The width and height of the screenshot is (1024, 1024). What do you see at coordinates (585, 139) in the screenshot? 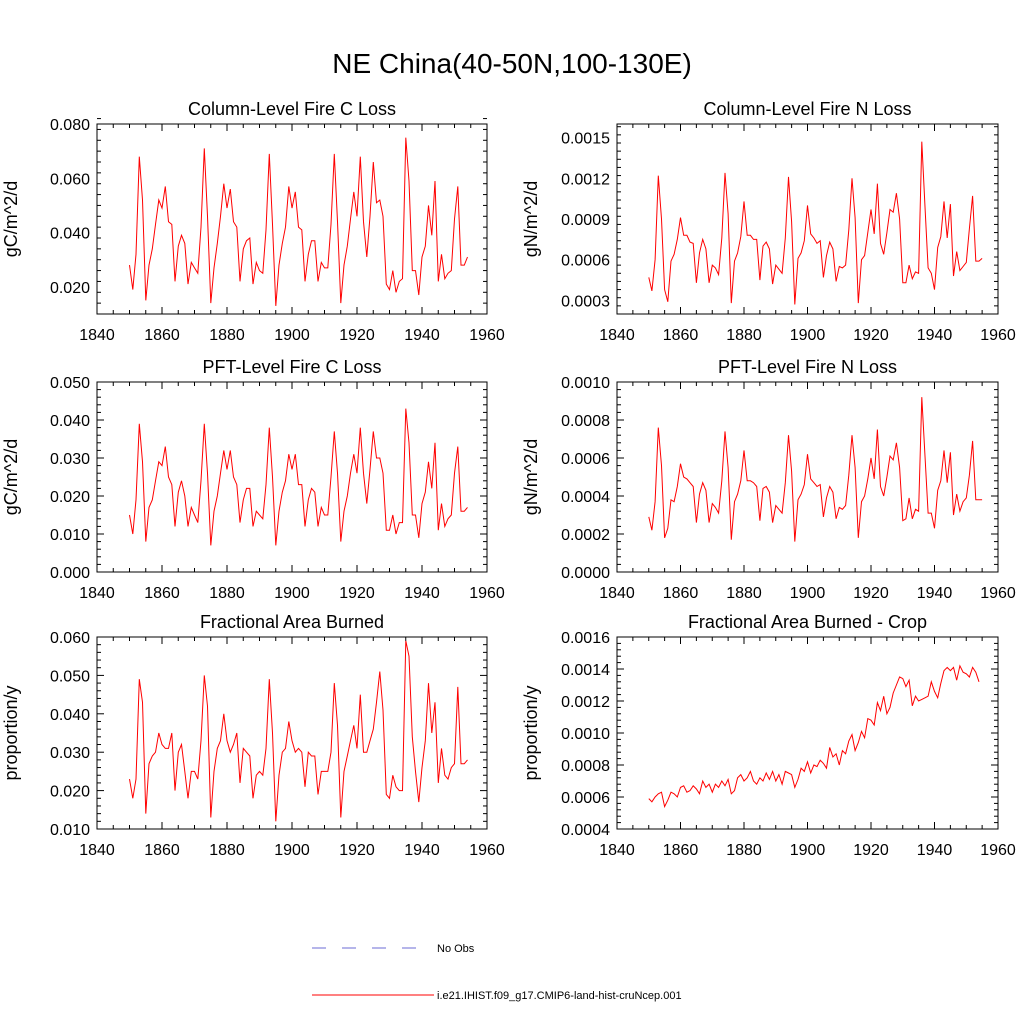
I see `y-tick-label: 0.0015` at bounding box center [585, 139].